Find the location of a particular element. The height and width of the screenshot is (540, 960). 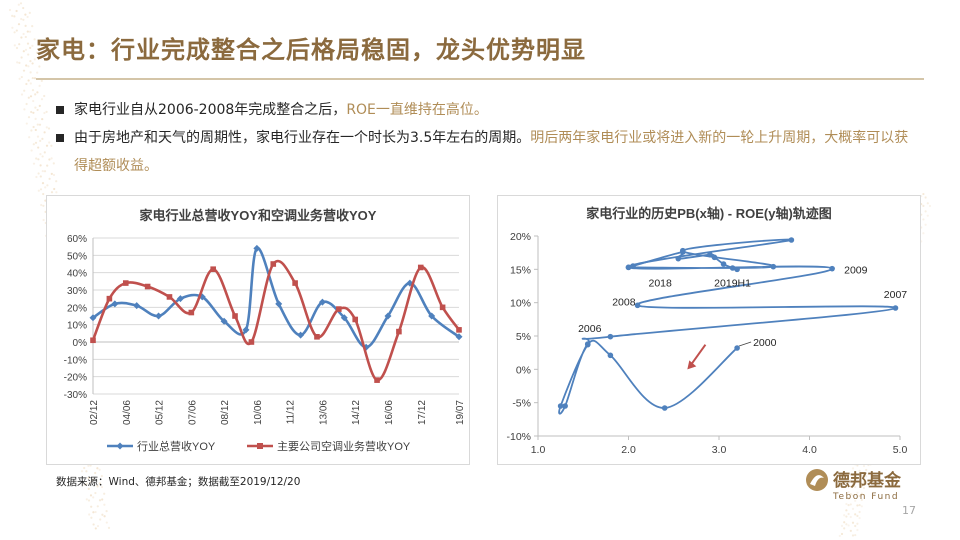

x-tick-label: 11/12 is located at coordinates (291, 412).